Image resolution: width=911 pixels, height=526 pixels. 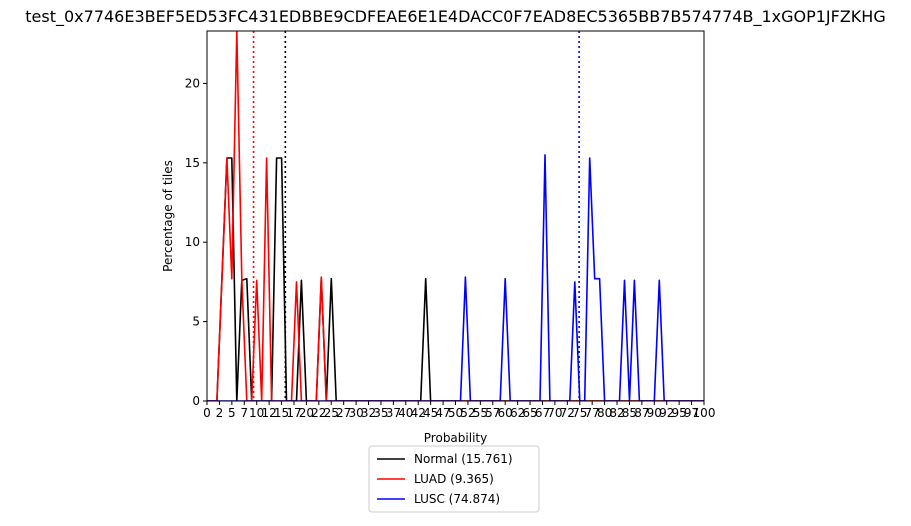 What do you see at coordinates (405, 413) in the screenshot?
I see `x-tick-label-16: 40` at bounding box center [405, 413].